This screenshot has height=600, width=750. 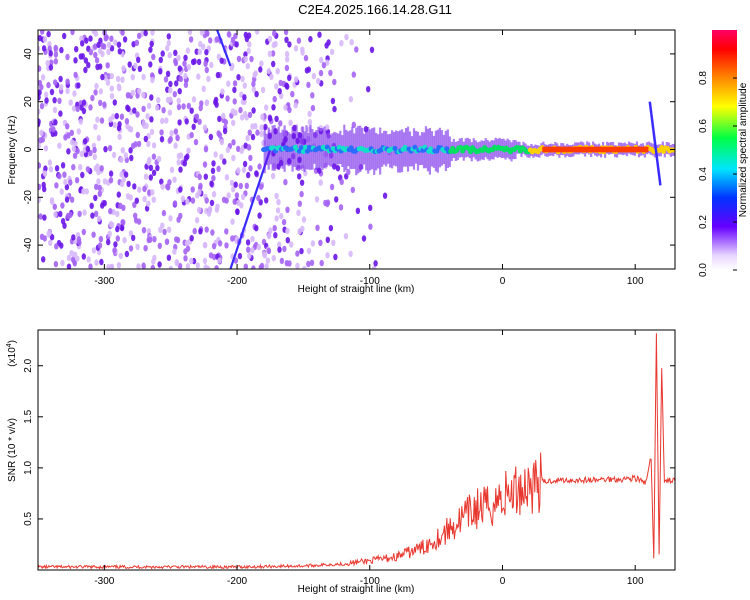 What do you see at coordinates (356, 589) in the screenshot?
I see `snr-xlabel: Height of straight line (km)` at bounding box center [356, 589].